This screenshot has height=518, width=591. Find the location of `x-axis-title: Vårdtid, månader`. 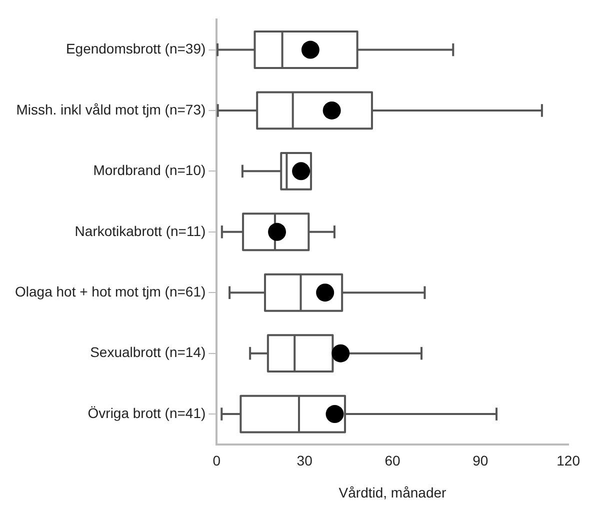

x-axis-title: Vårdtid, månader is located at coordinates (392, 492).